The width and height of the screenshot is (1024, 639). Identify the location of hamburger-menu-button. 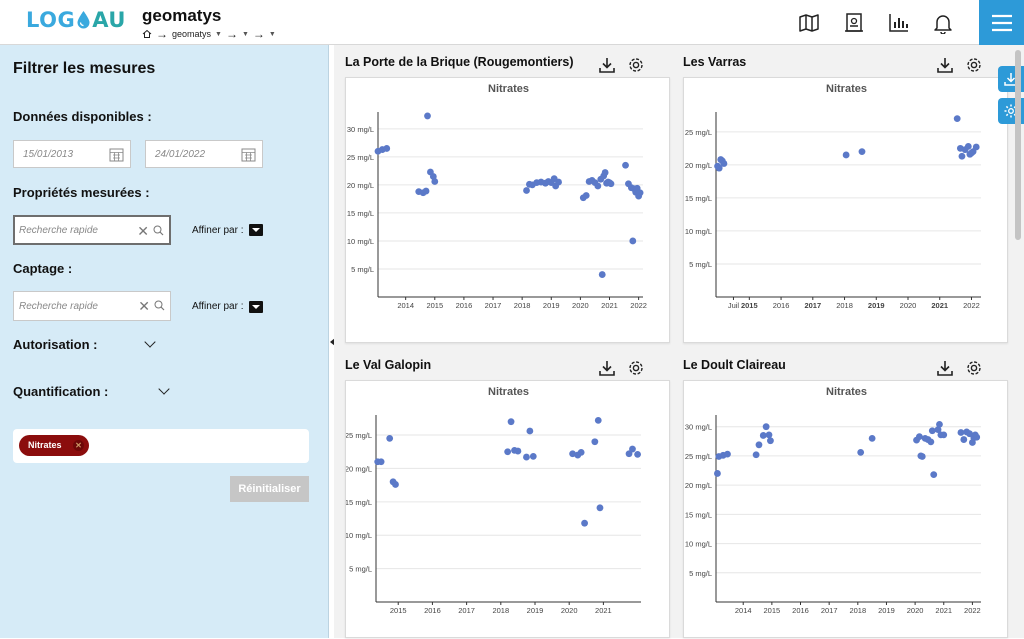
(1001, 22).